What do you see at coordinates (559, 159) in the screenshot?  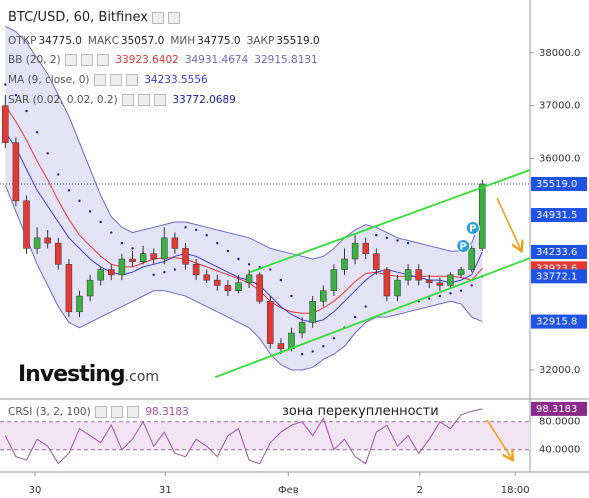 I see `y-tick-label: 36000.0` at bounding box center [559, 159].